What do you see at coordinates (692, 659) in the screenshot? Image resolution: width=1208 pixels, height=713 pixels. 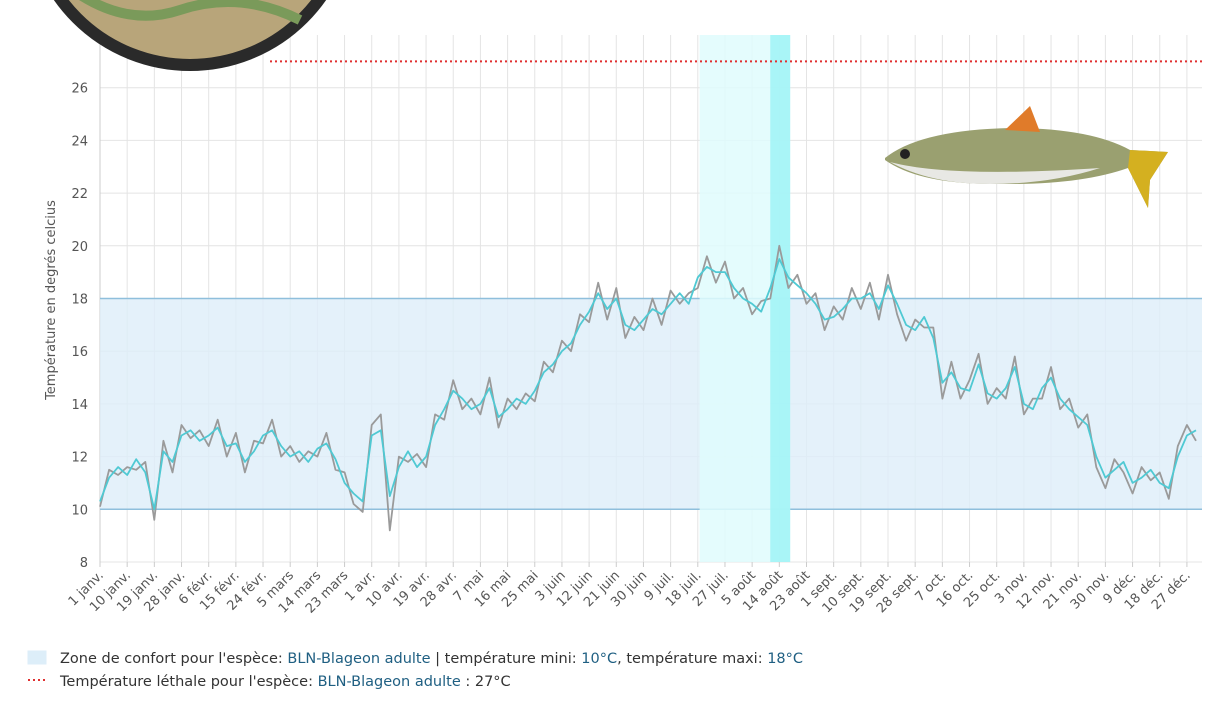 I see `legend-part: , température maxi:` at bounding box center [692, 659].